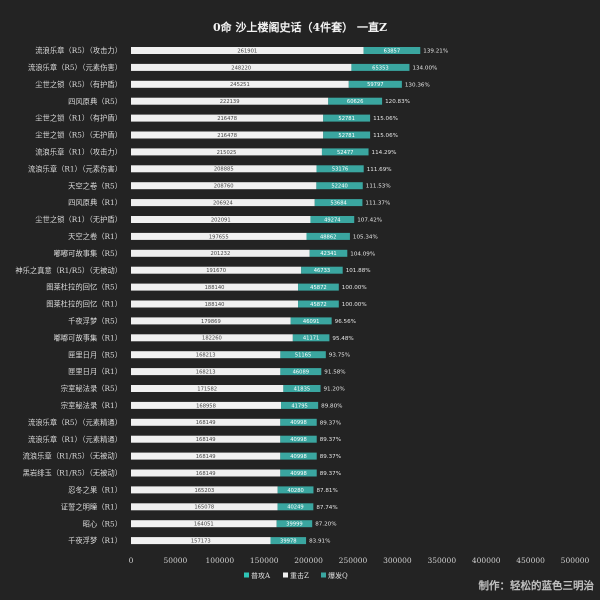 This screenshot has height=600, width=600. What do you see at coordinates (95, 354) in the screenshot?
I see `category-label: 匣里日月（R5）` at bounding box center [95, 354].